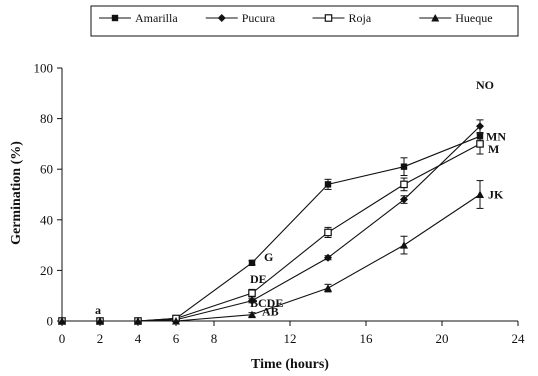 The width and height of the screenshot is (538, 376). Describe the element at coordinates (496, 136) in the screenshot. I see `annotation-label: MN` at that location.